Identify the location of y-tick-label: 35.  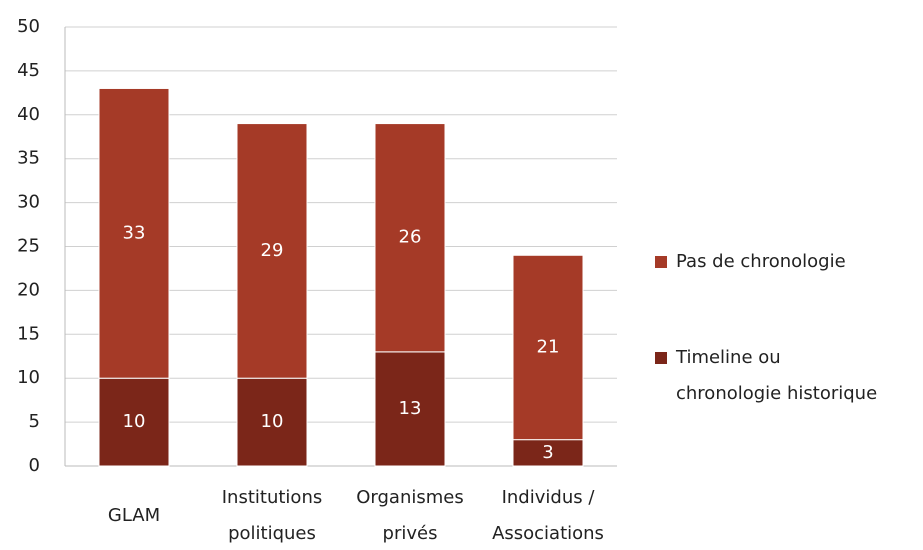
(28, 158).